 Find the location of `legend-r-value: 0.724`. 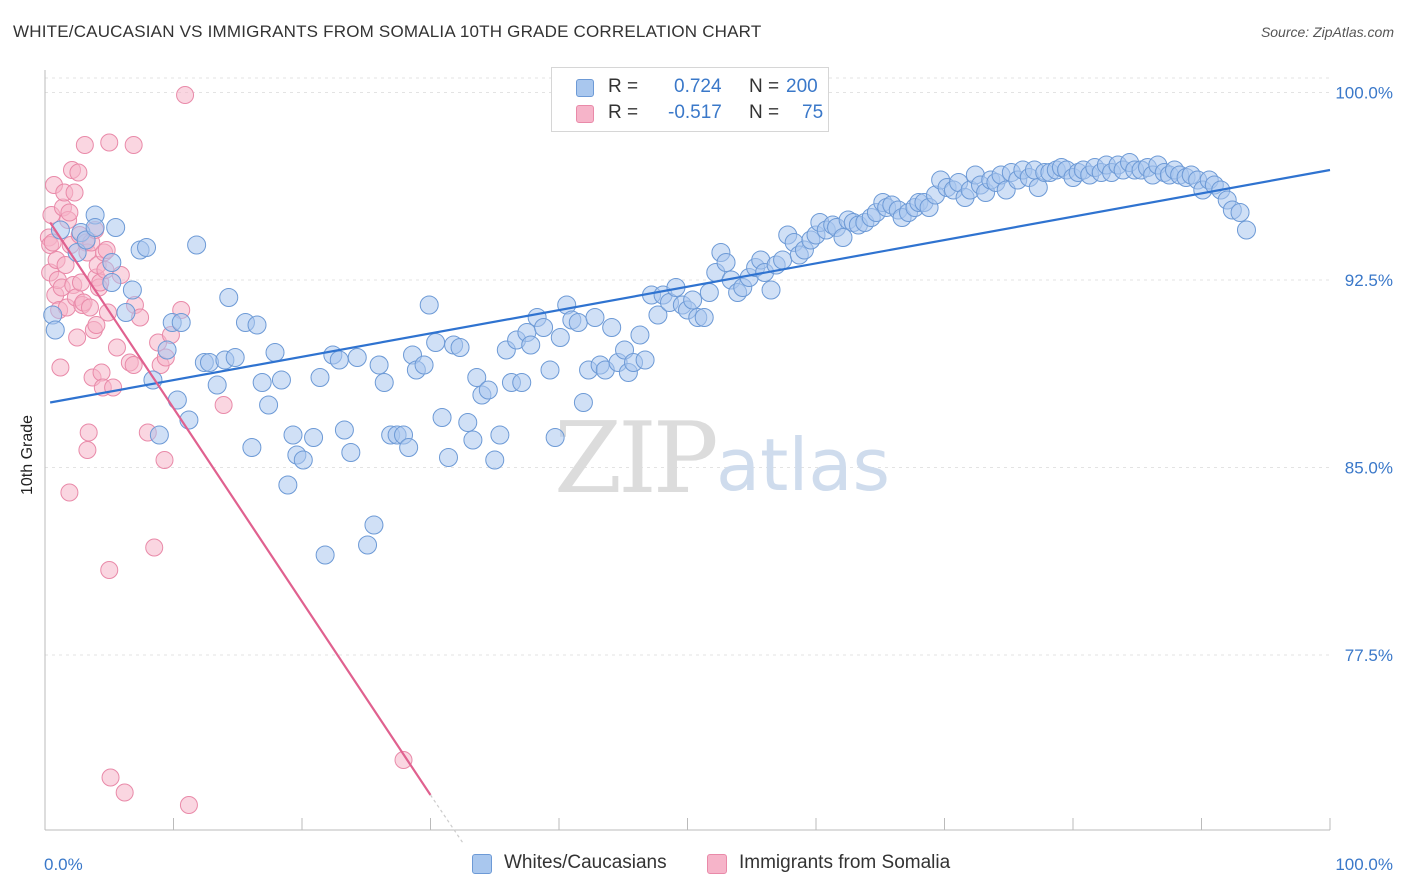

legend-r-value: 0.724 is located at coordinates (698, 86).